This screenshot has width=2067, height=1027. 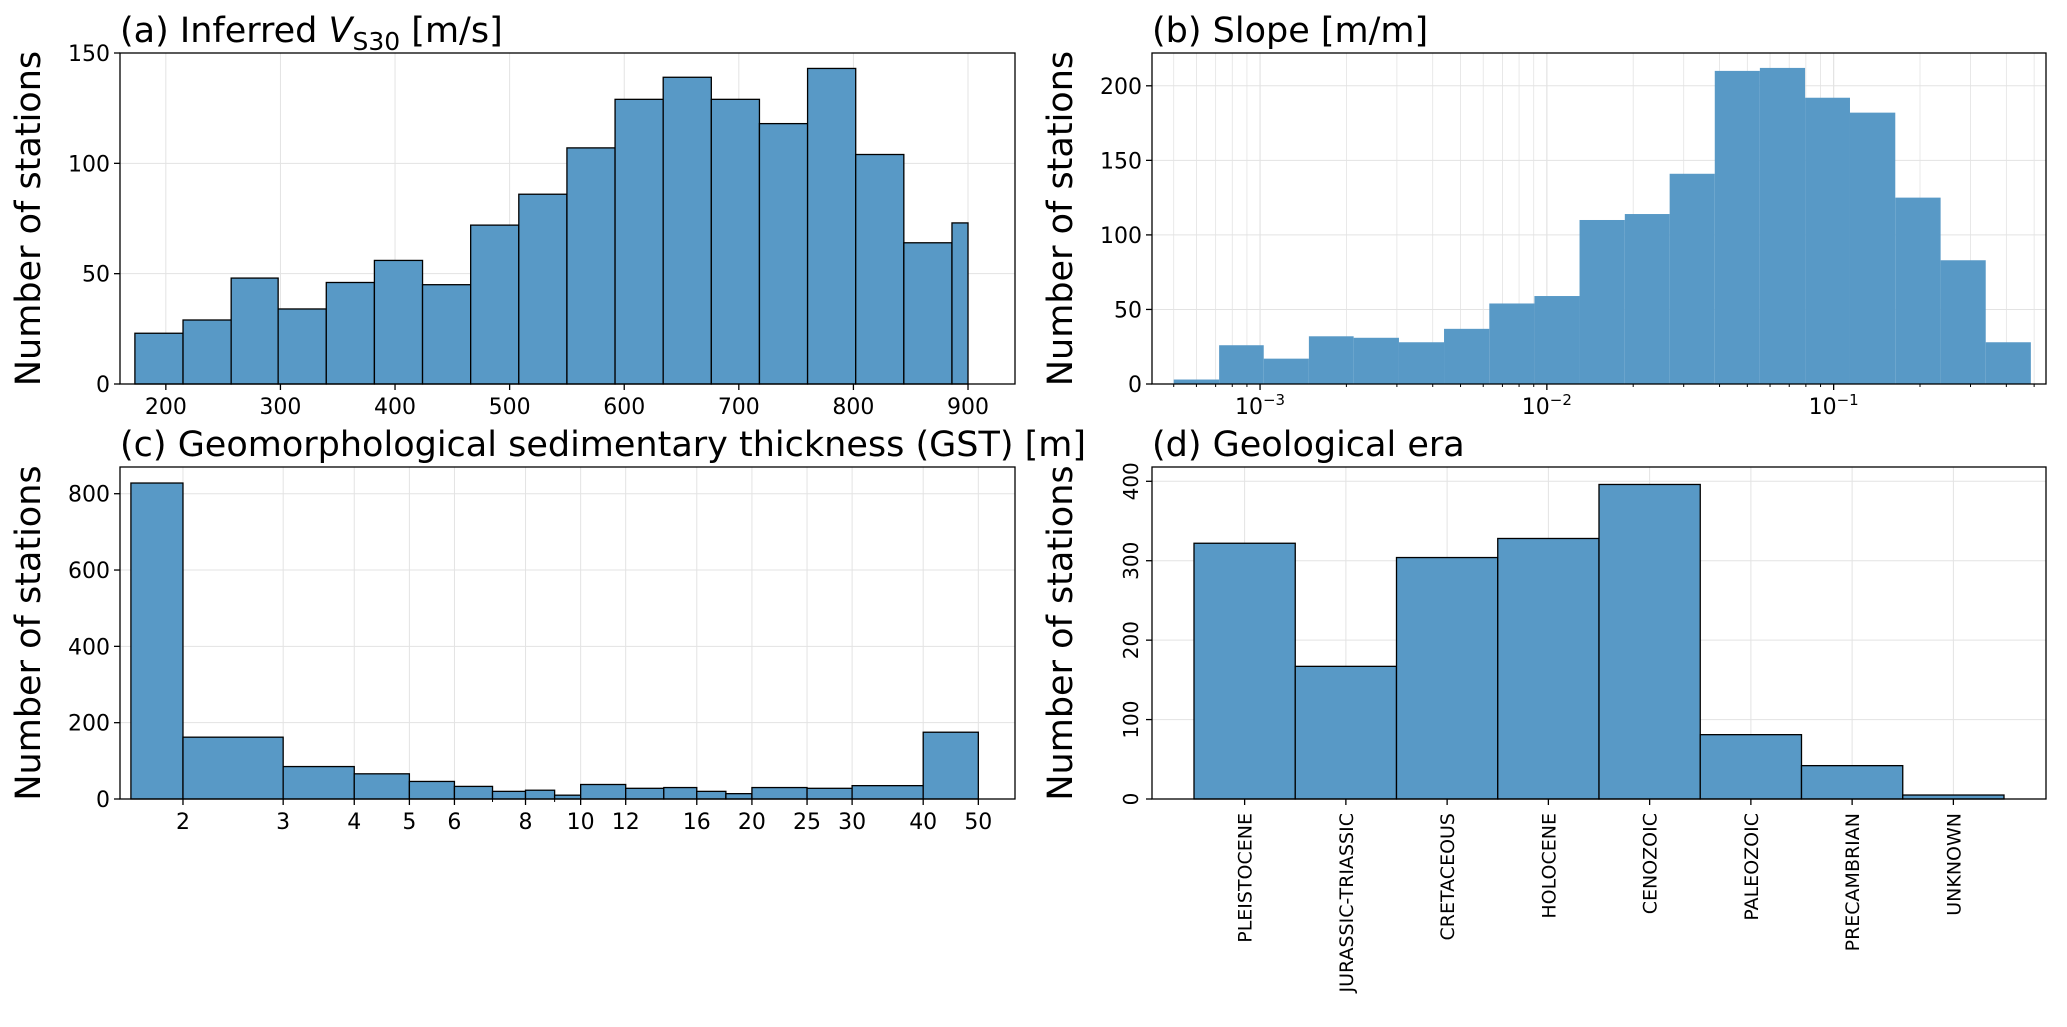 I want to click on x-tick-label: 4, so click(x=354, y=822).